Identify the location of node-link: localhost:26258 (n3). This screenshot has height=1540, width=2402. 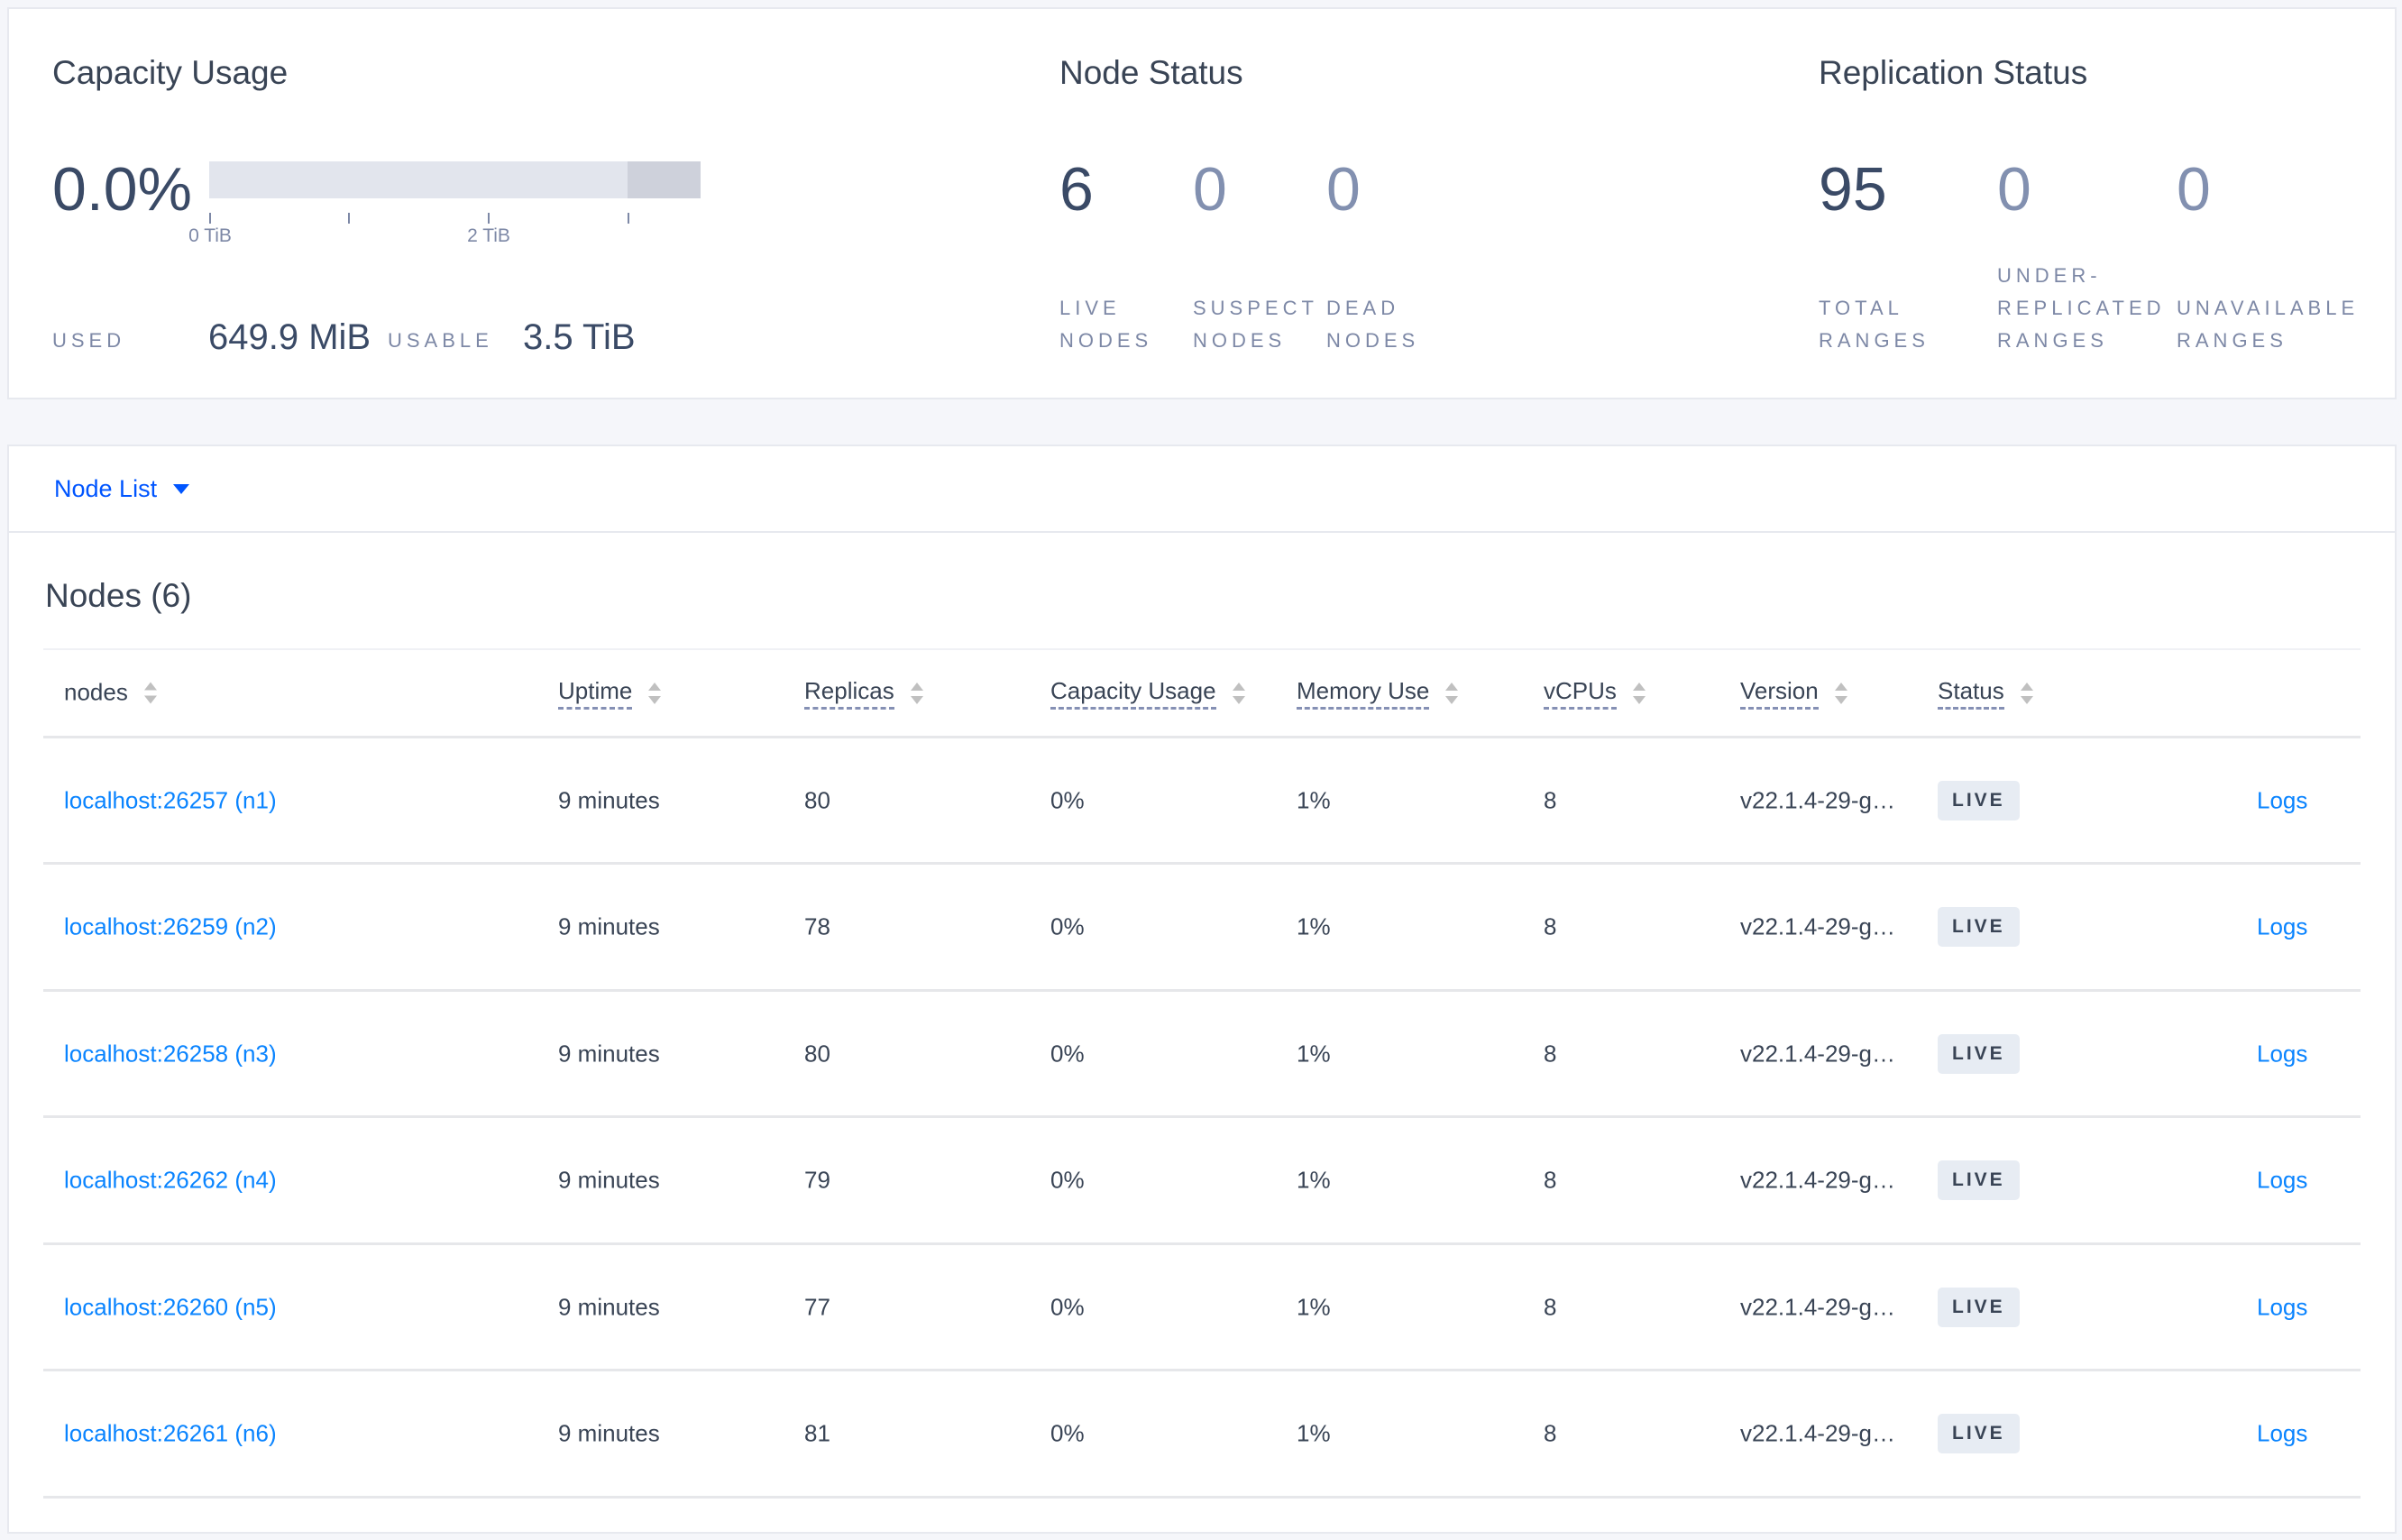
(170, 1053).